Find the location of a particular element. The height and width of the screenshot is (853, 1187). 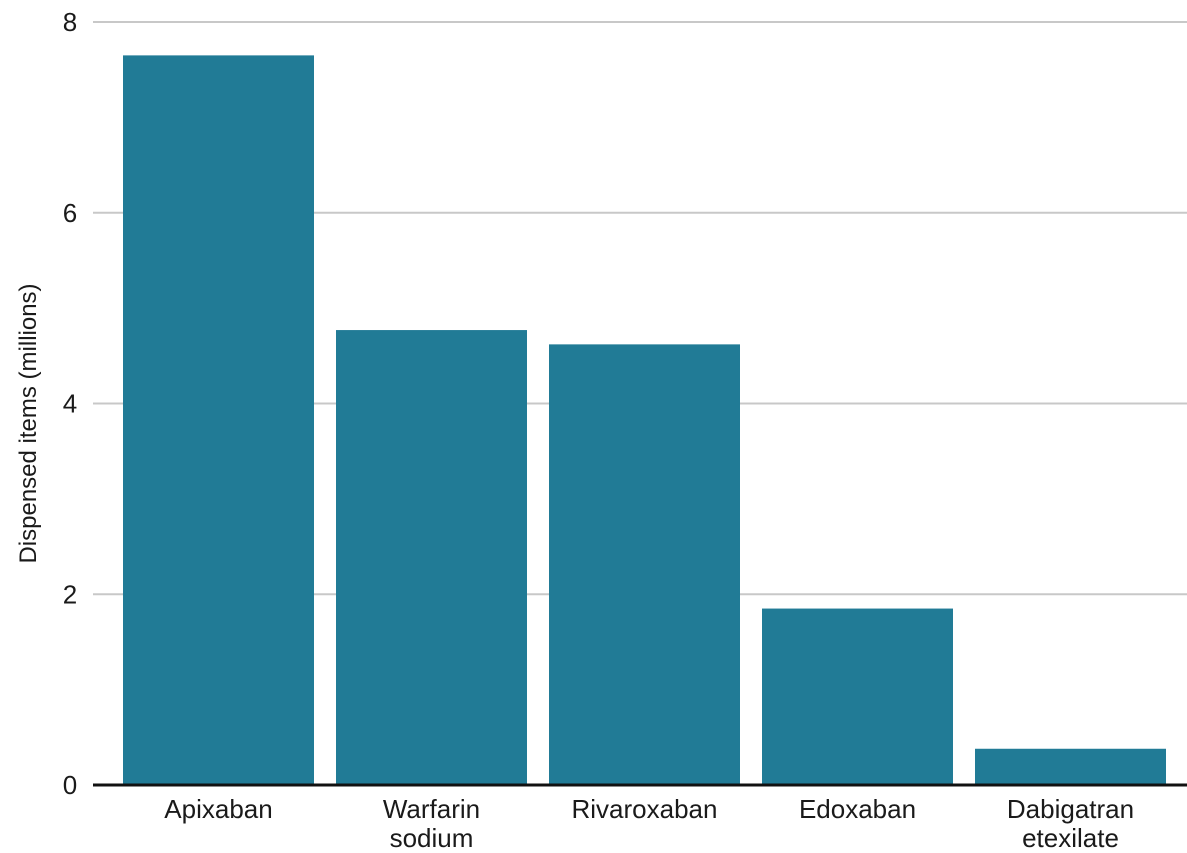

x-tick-label: Apixaban is located at coordinates (218, 809).